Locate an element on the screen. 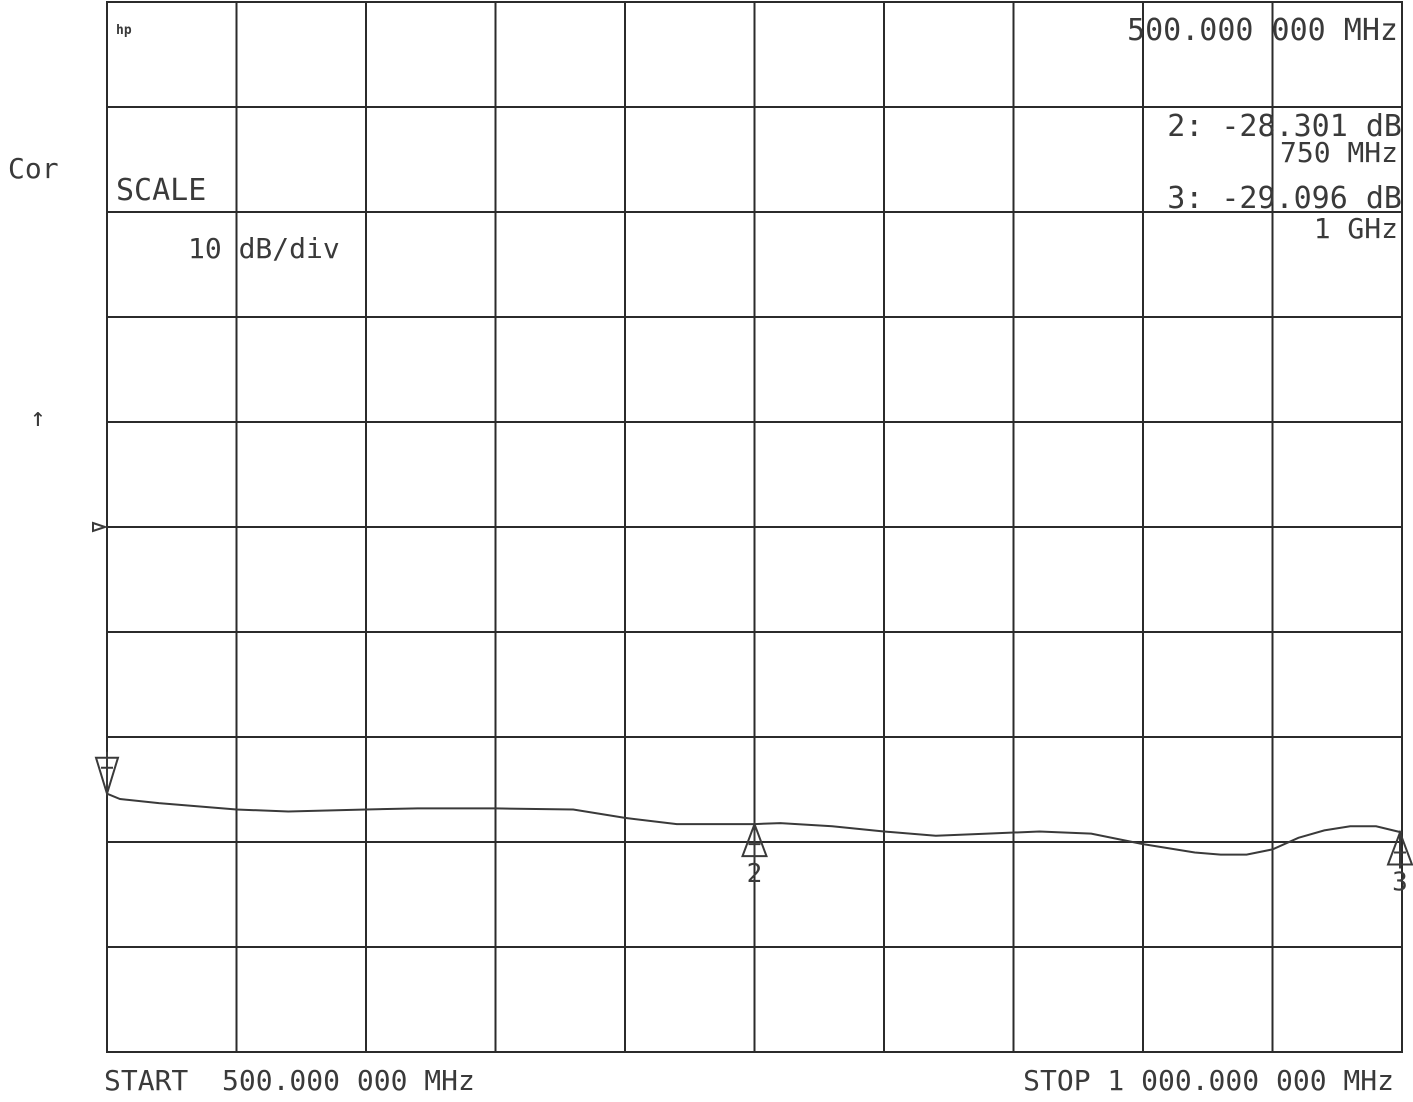 This screenshot has height=1102, width=1413. reference-position-indicator is located at coordinates (100, 527).